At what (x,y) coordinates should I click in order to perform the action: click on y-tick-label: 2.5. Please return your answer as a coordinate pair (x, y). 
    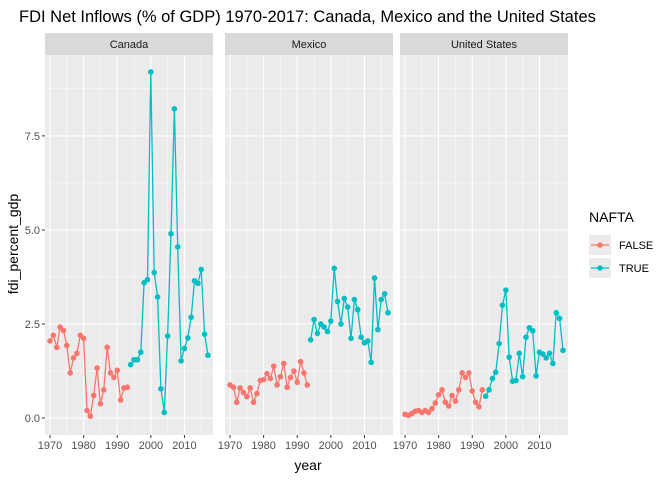
    Looking at the image, I should click on (32, 325).